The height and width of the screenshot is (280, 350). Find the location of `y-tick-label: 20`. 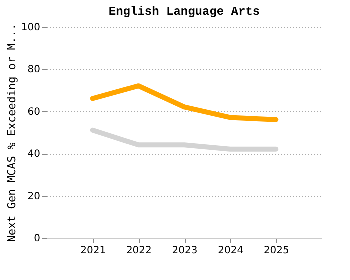

y-tick-label: 20 is located at coordinates (34, 196).